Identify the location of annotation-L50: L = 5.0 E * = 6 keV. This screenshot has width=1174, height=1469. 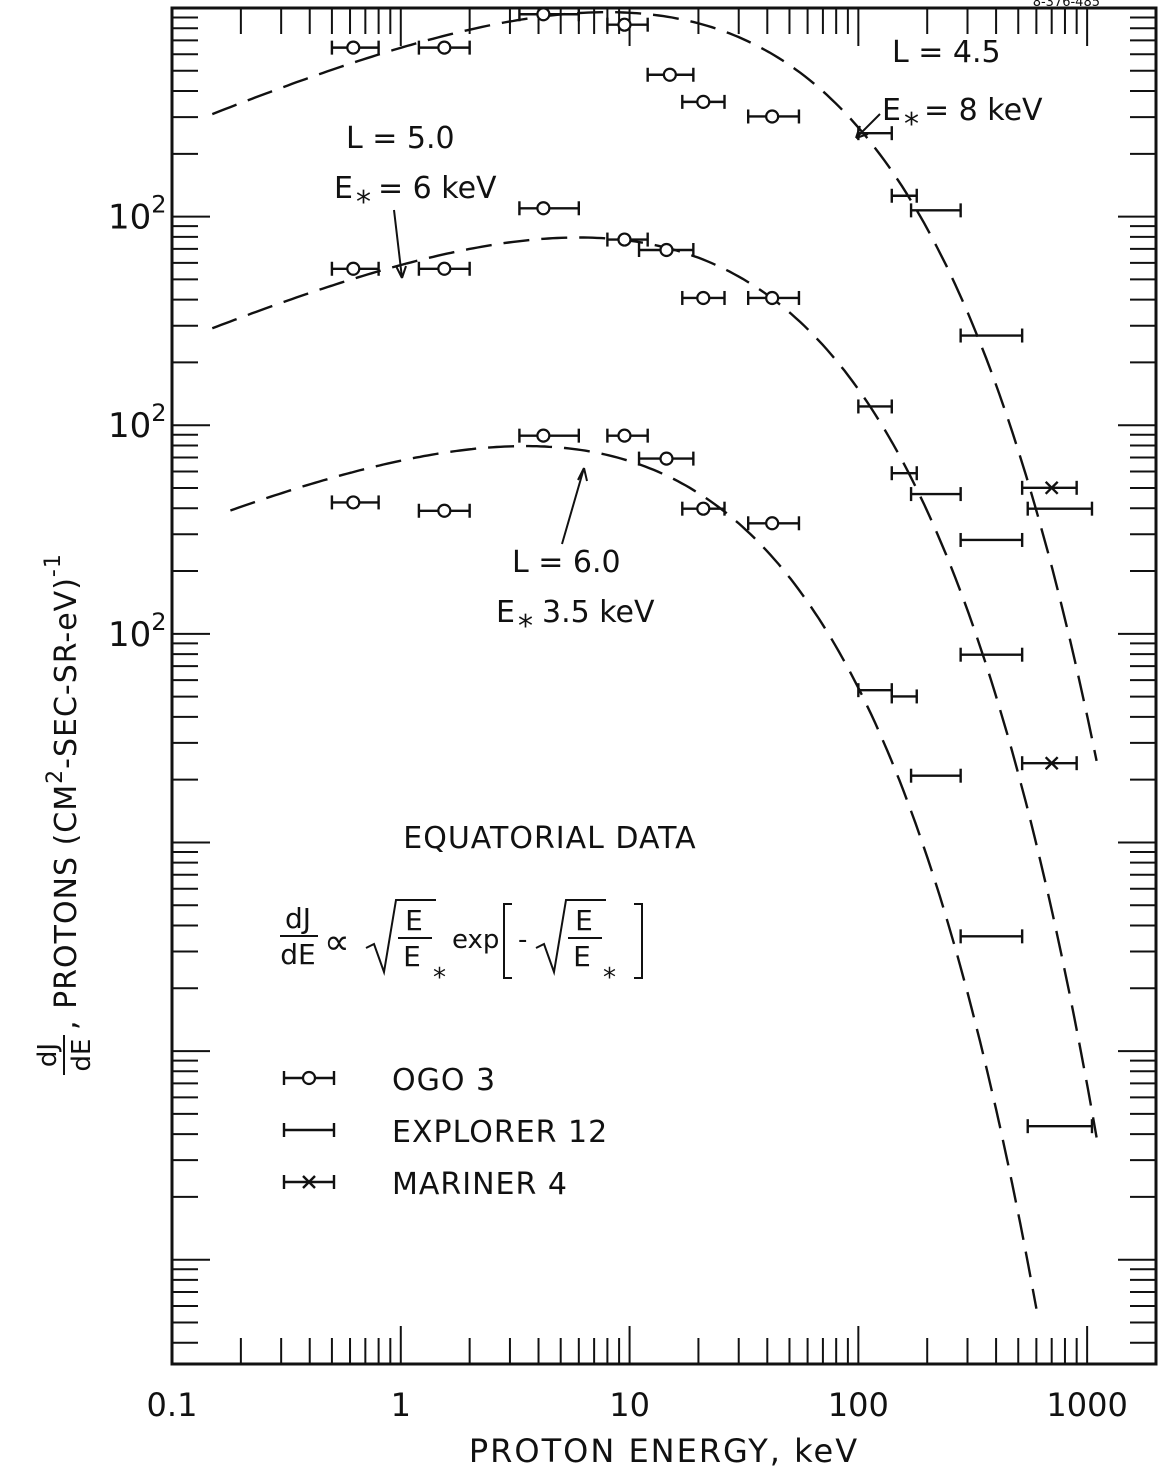
(415, 200).